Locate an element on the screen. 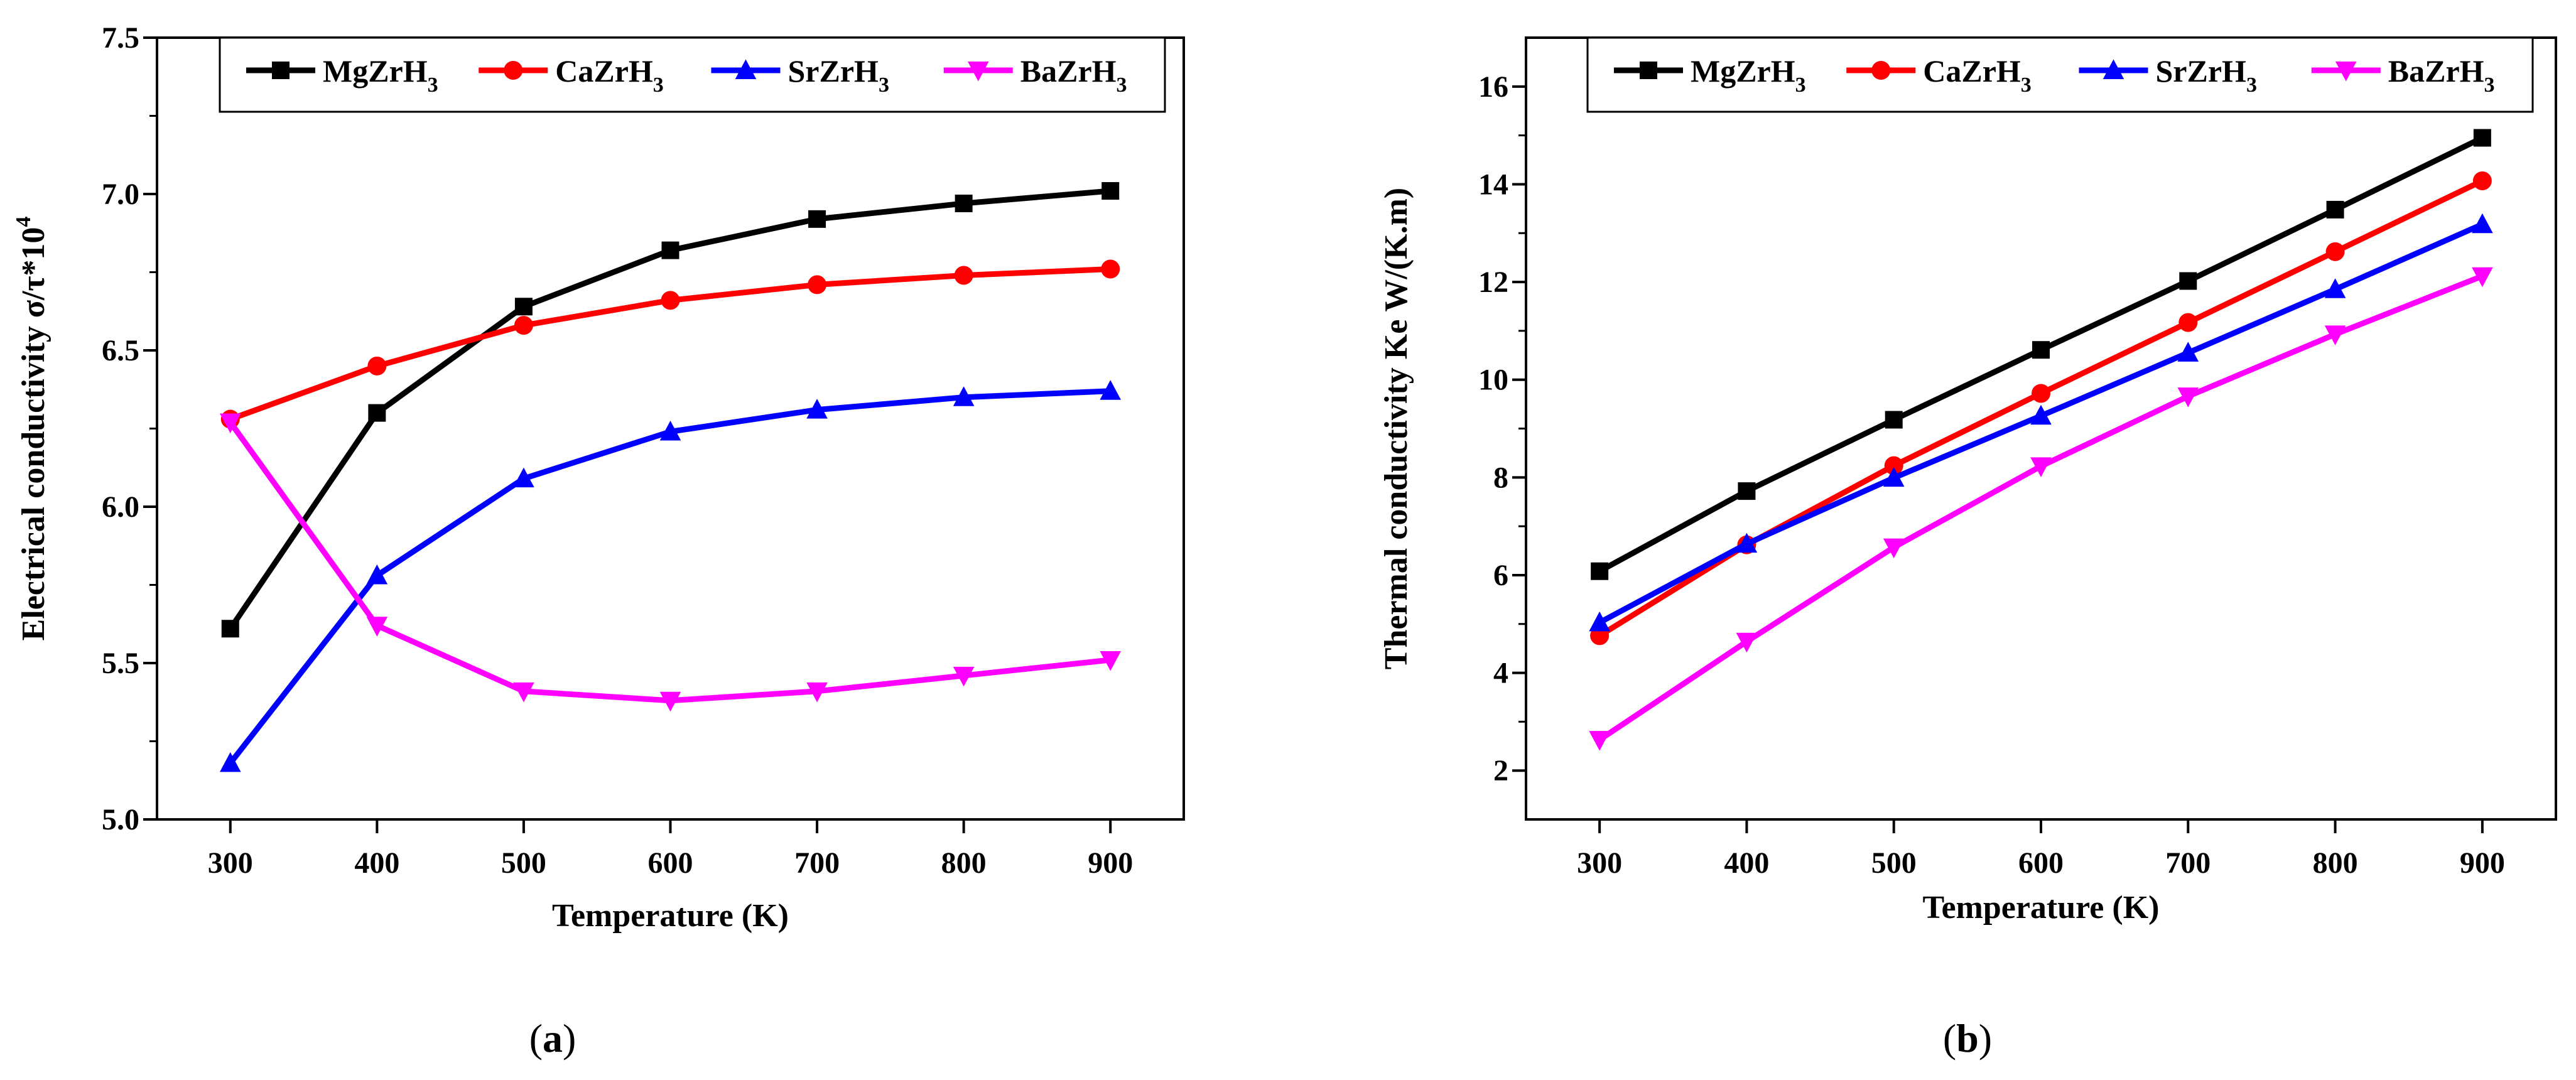 The height and width of the screenshot is (1080, 2576). legend-box is located at coordinates (2060, 74).